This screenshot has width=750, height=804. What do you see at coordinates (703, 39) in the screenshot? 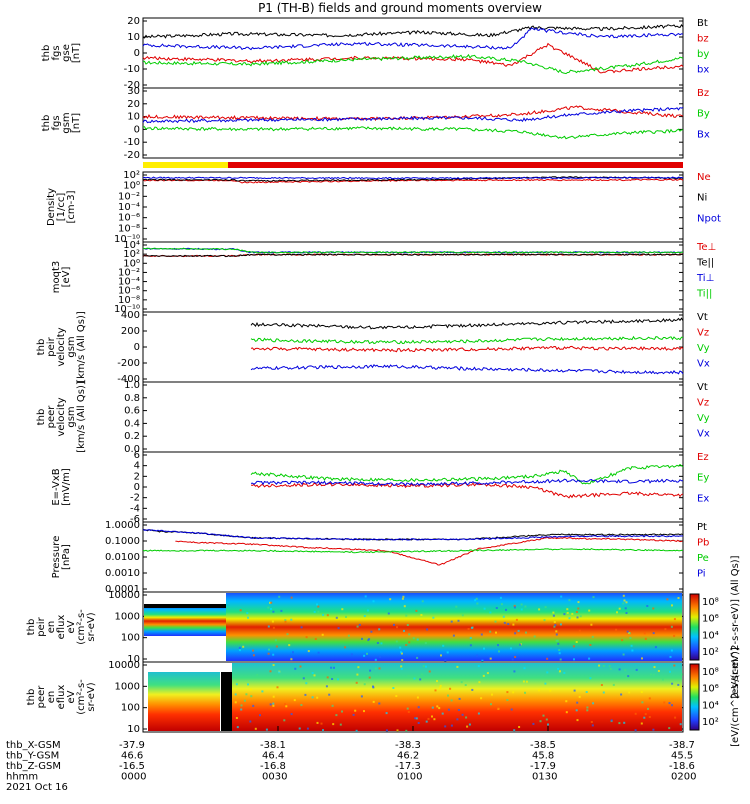
I see `legend-bz: bz` at bounding box center [703, 39].